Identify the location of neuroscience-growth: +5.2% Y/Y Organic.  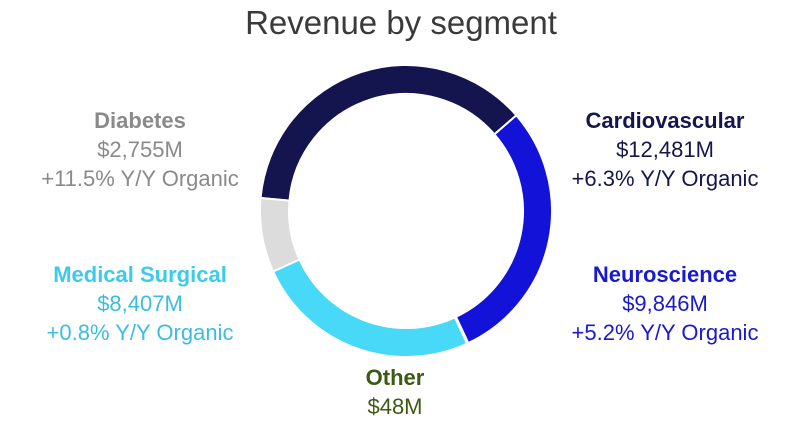
(665, 332).